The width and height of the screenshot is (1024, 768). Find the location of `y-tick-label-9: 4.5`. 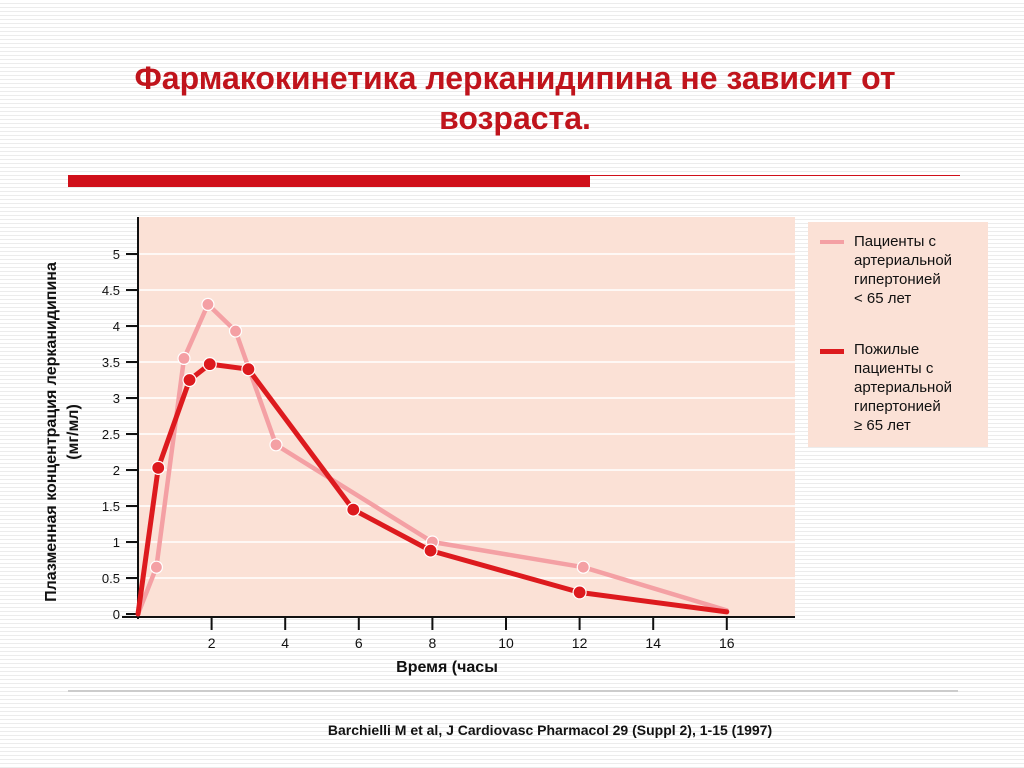

y-tick-label-9: 4.5 is located at coordinates (111, 290).